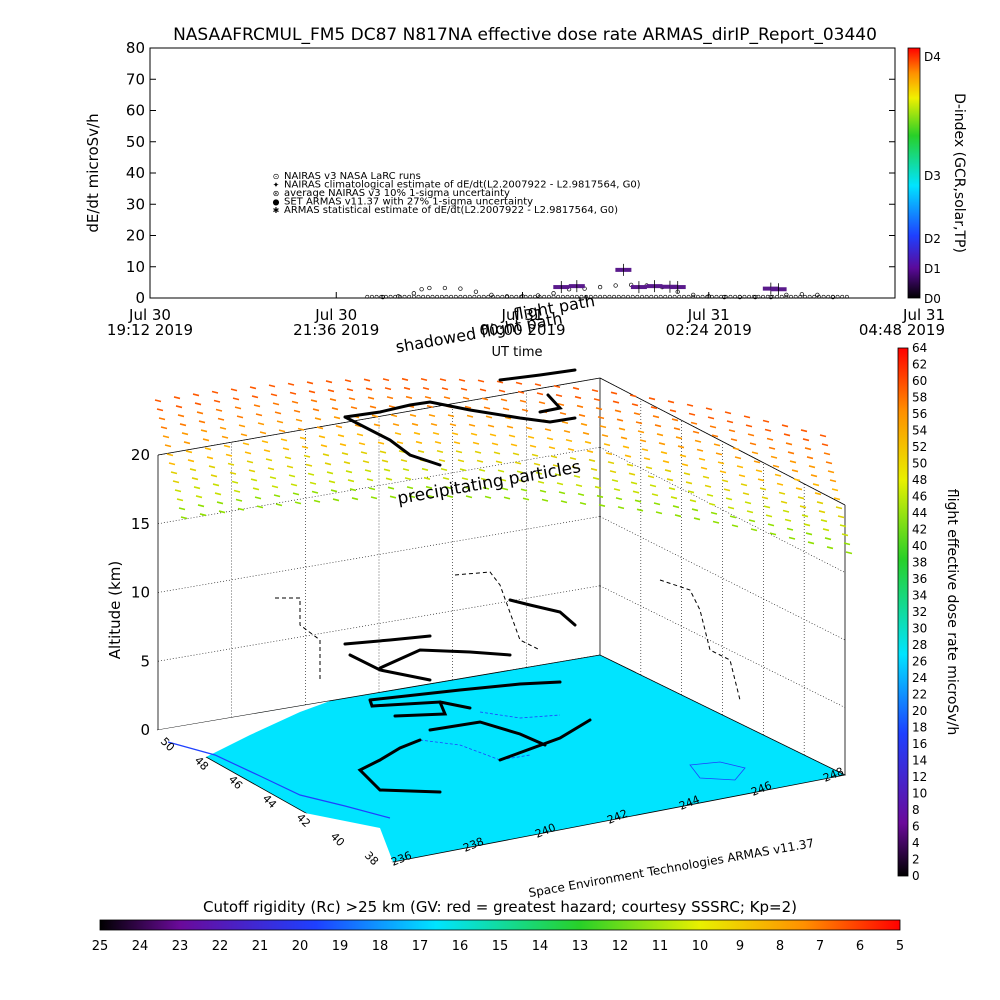 Image resolution: width=1000 pixels, height=1000 pixels. Describe the element at coordinates (276, 176) in the screenshot. I see `legend-symbol: ⊙` at that location.